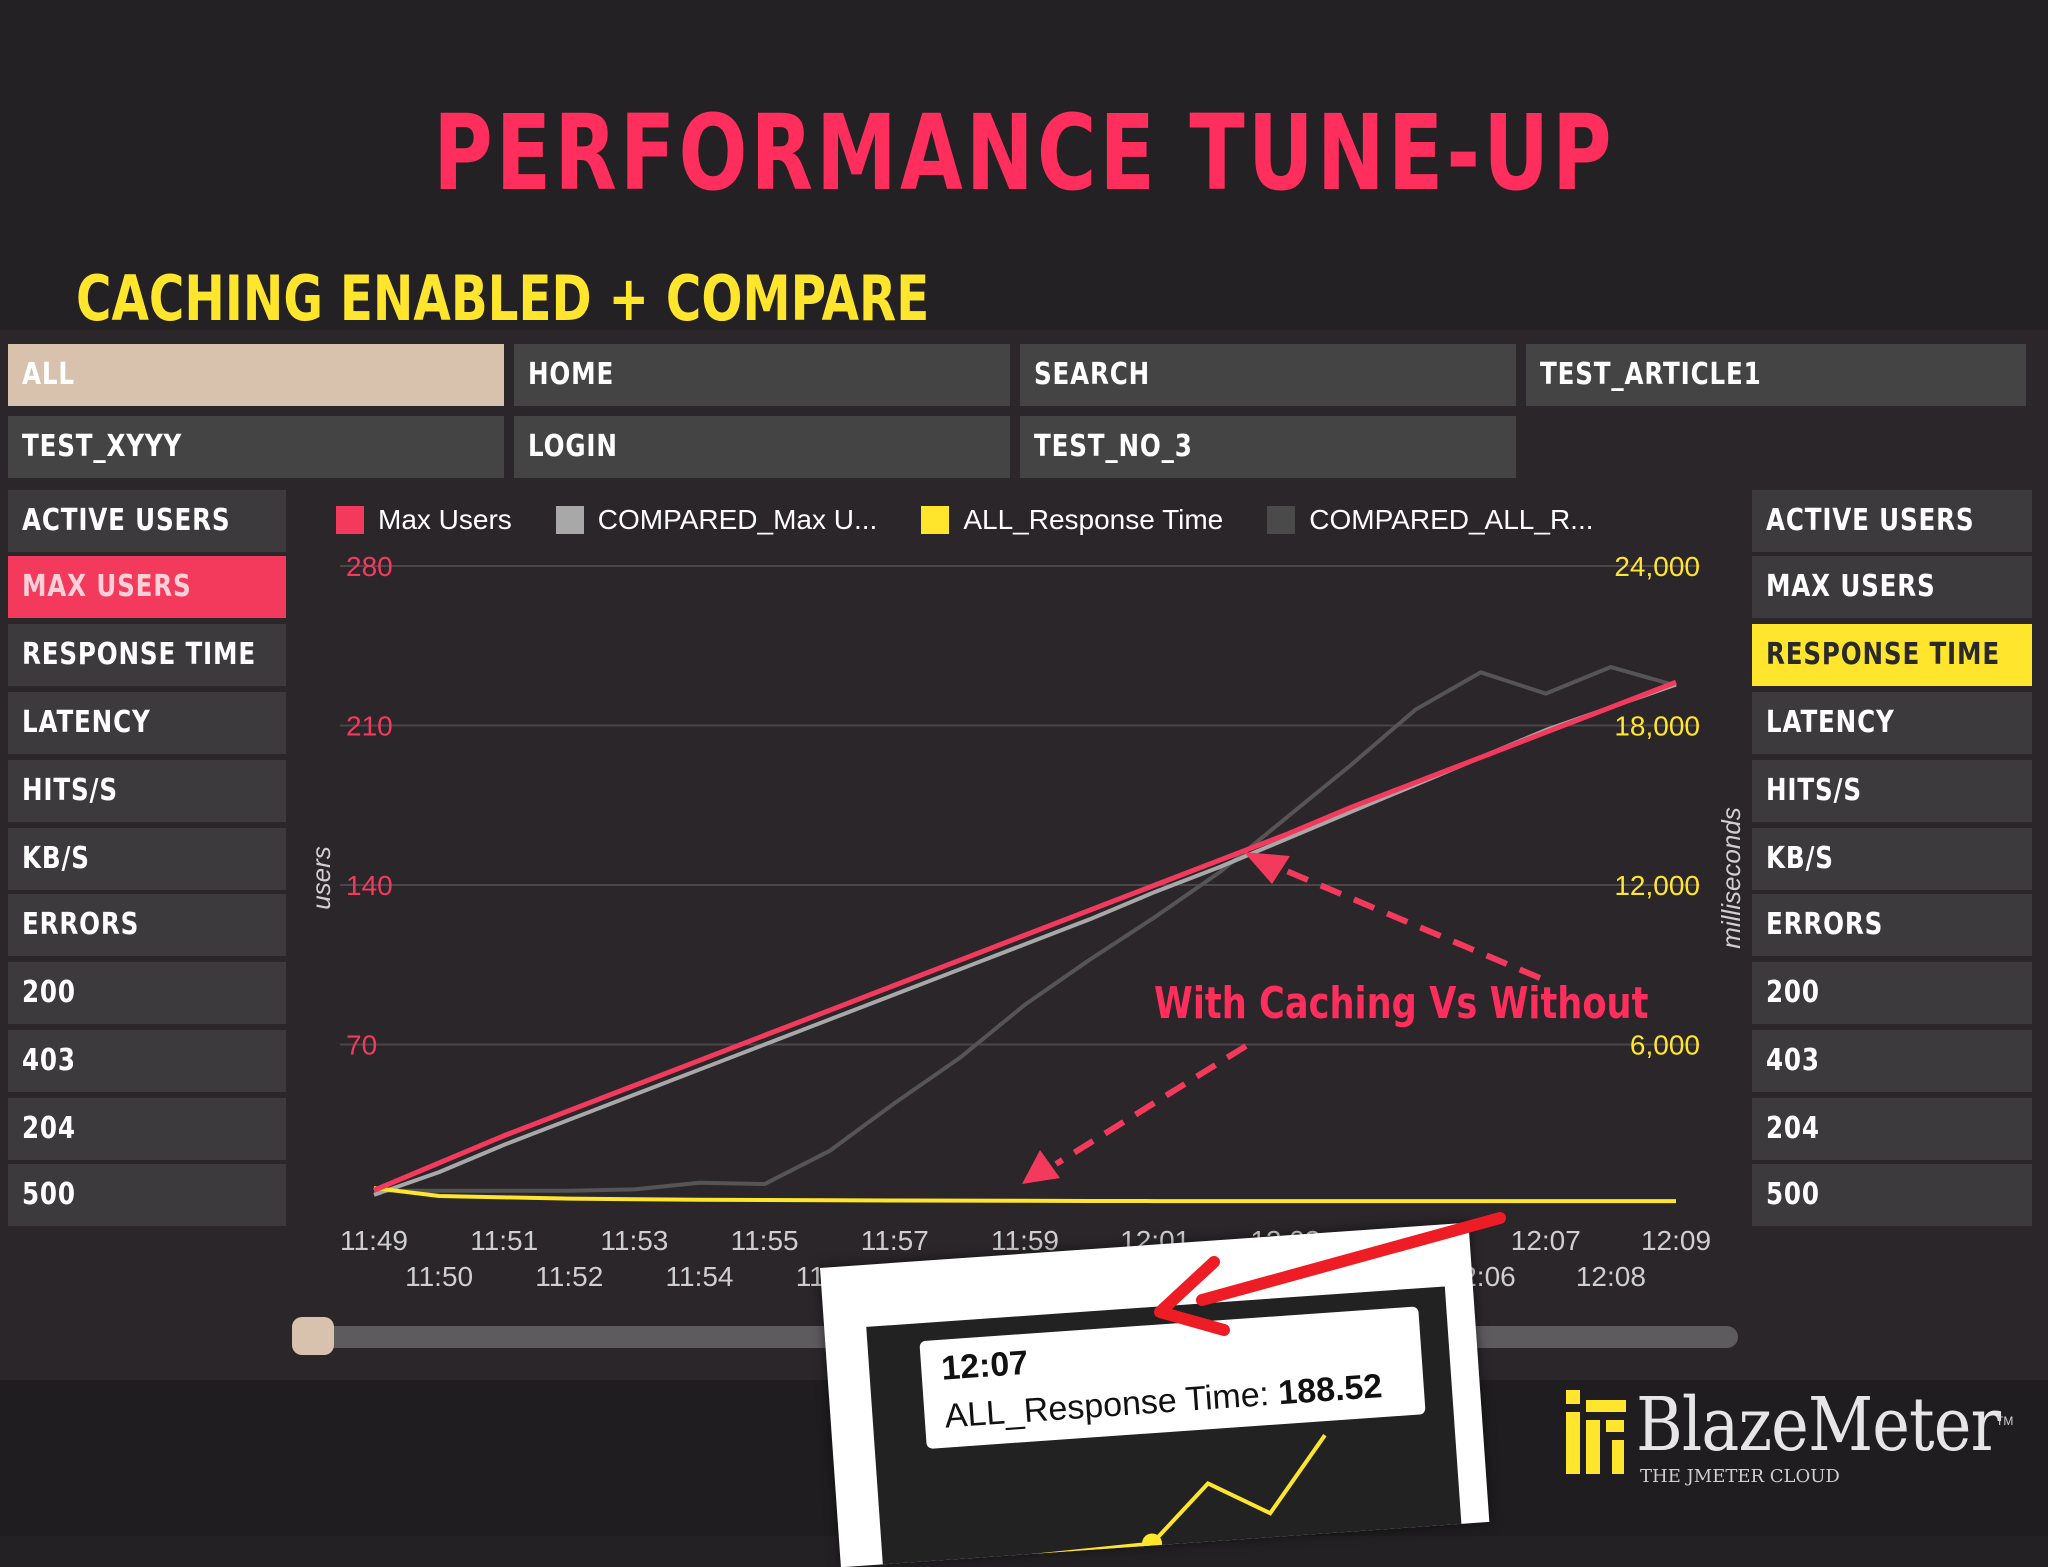 This screenshot has height=1567, width=2048. I want to click on x-tick-label: 11:52, so click(569, 1276).